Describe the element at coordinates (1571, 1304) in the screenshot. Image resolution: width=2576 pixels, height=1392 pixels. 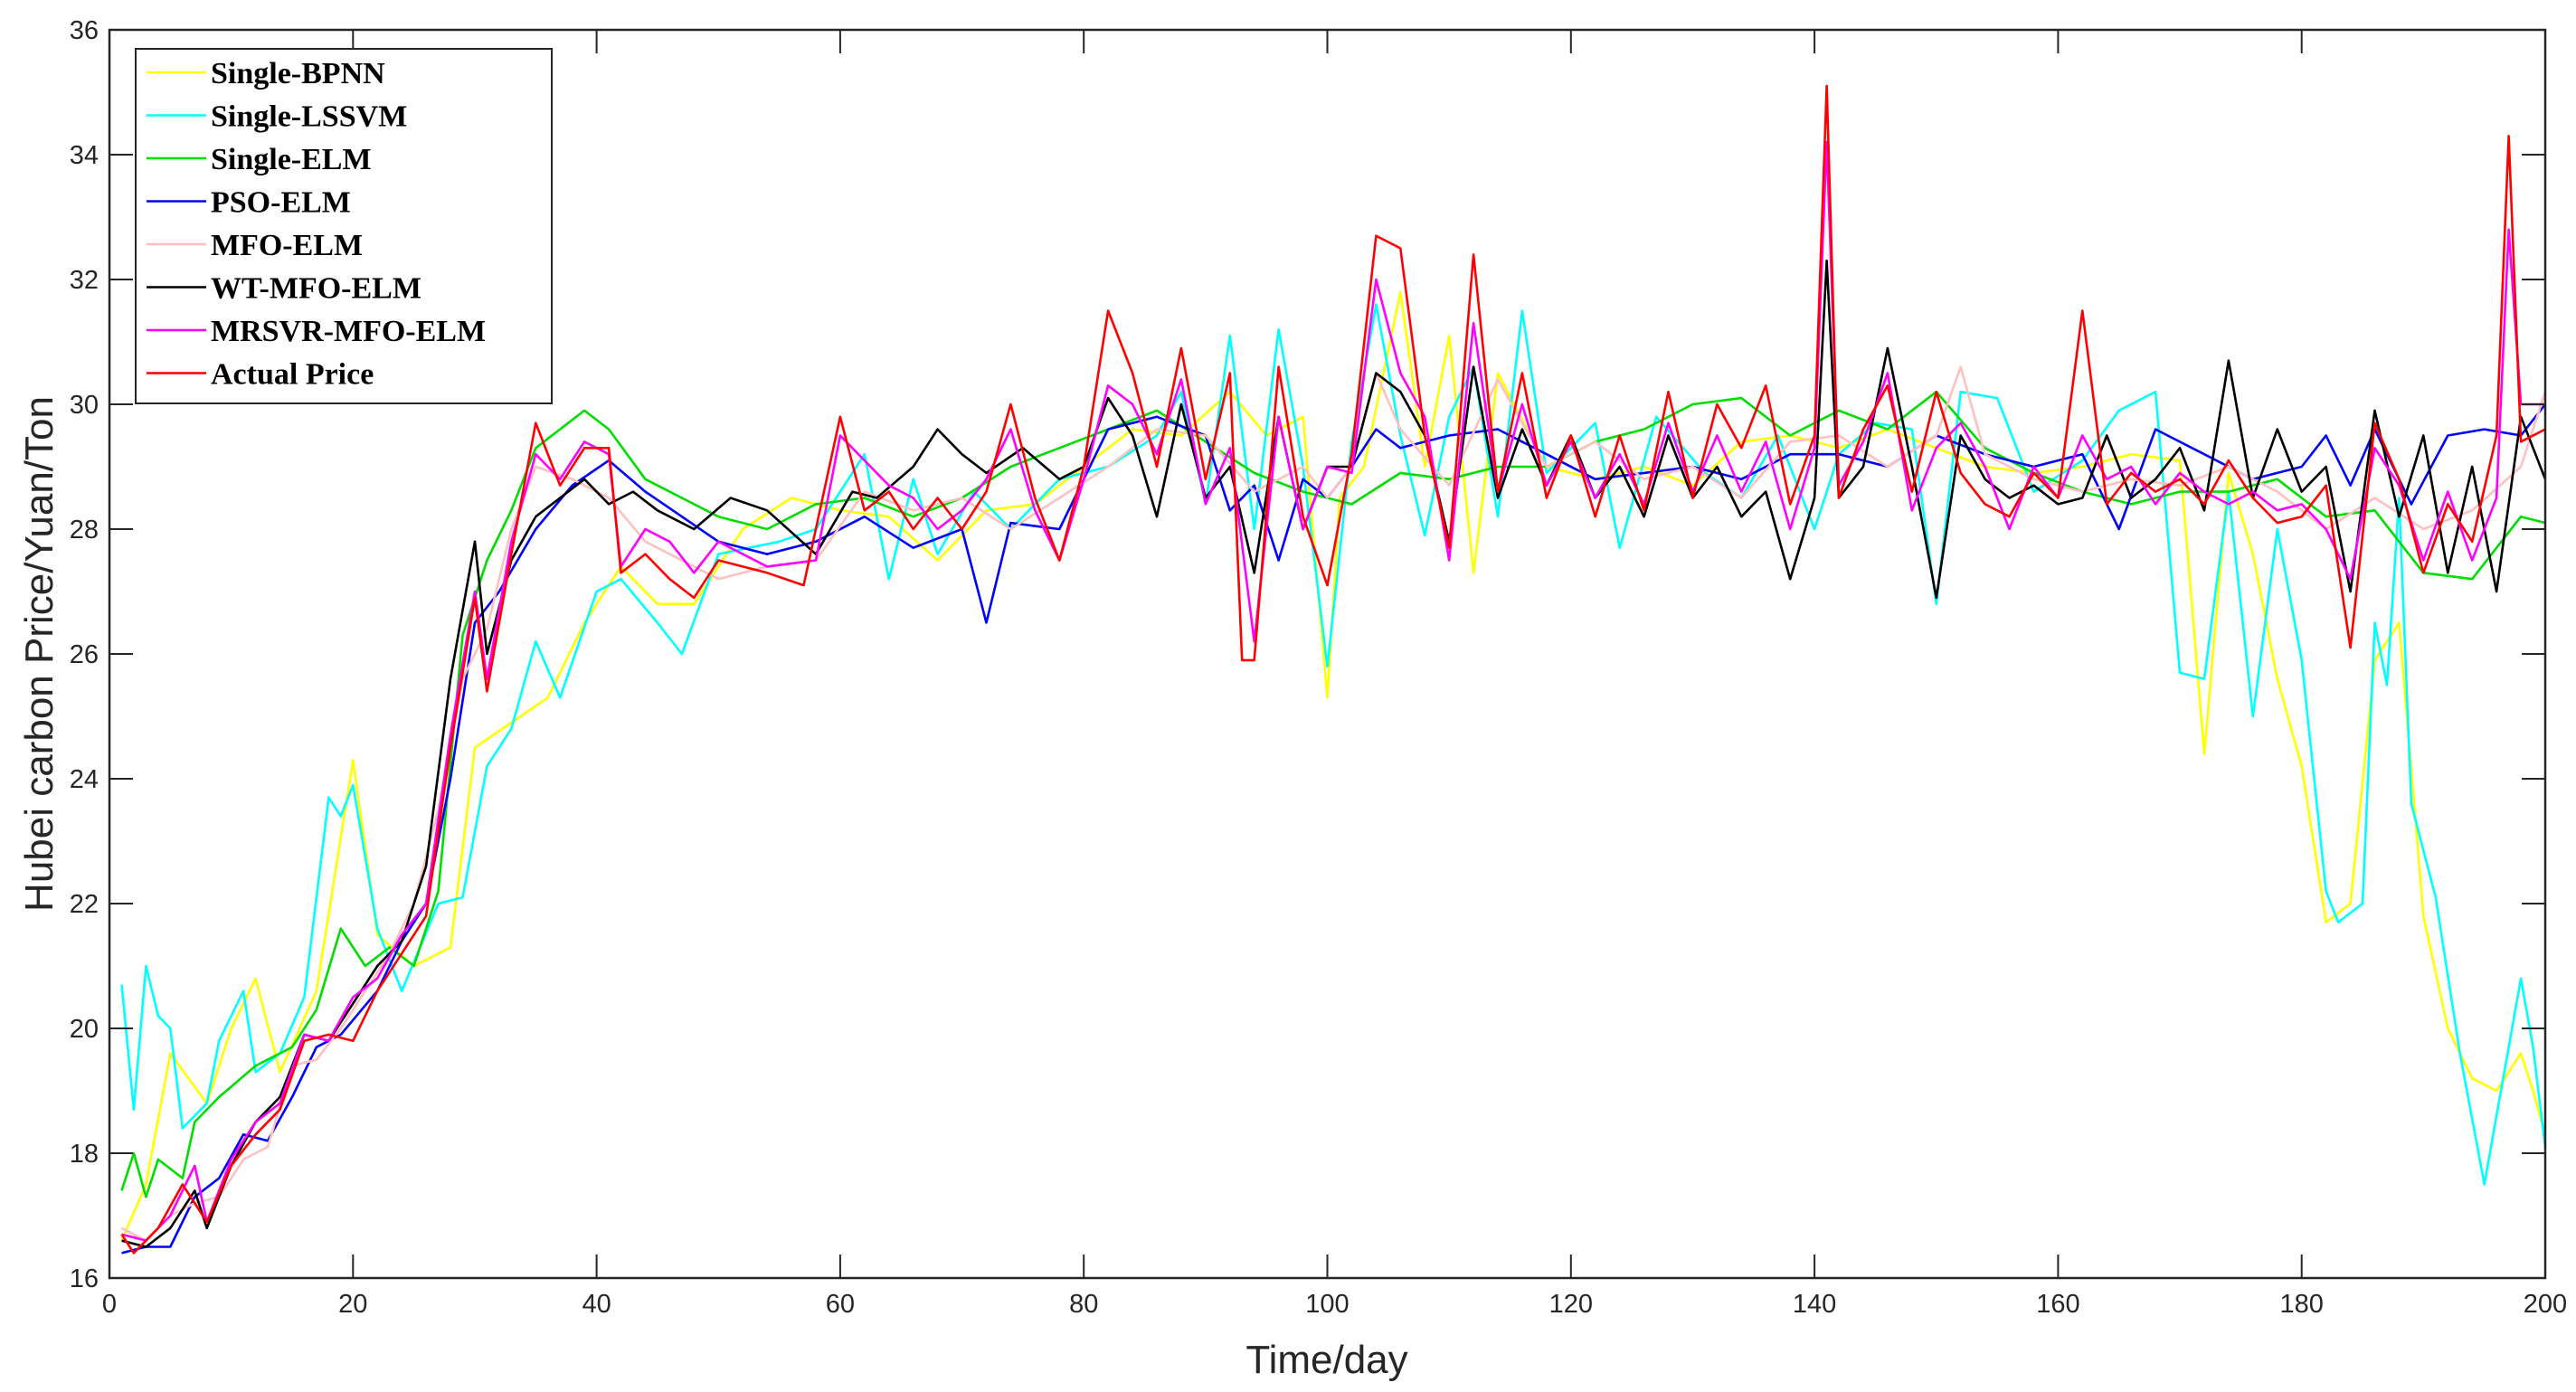
I see `x-tick-label-6: 120` at that location.